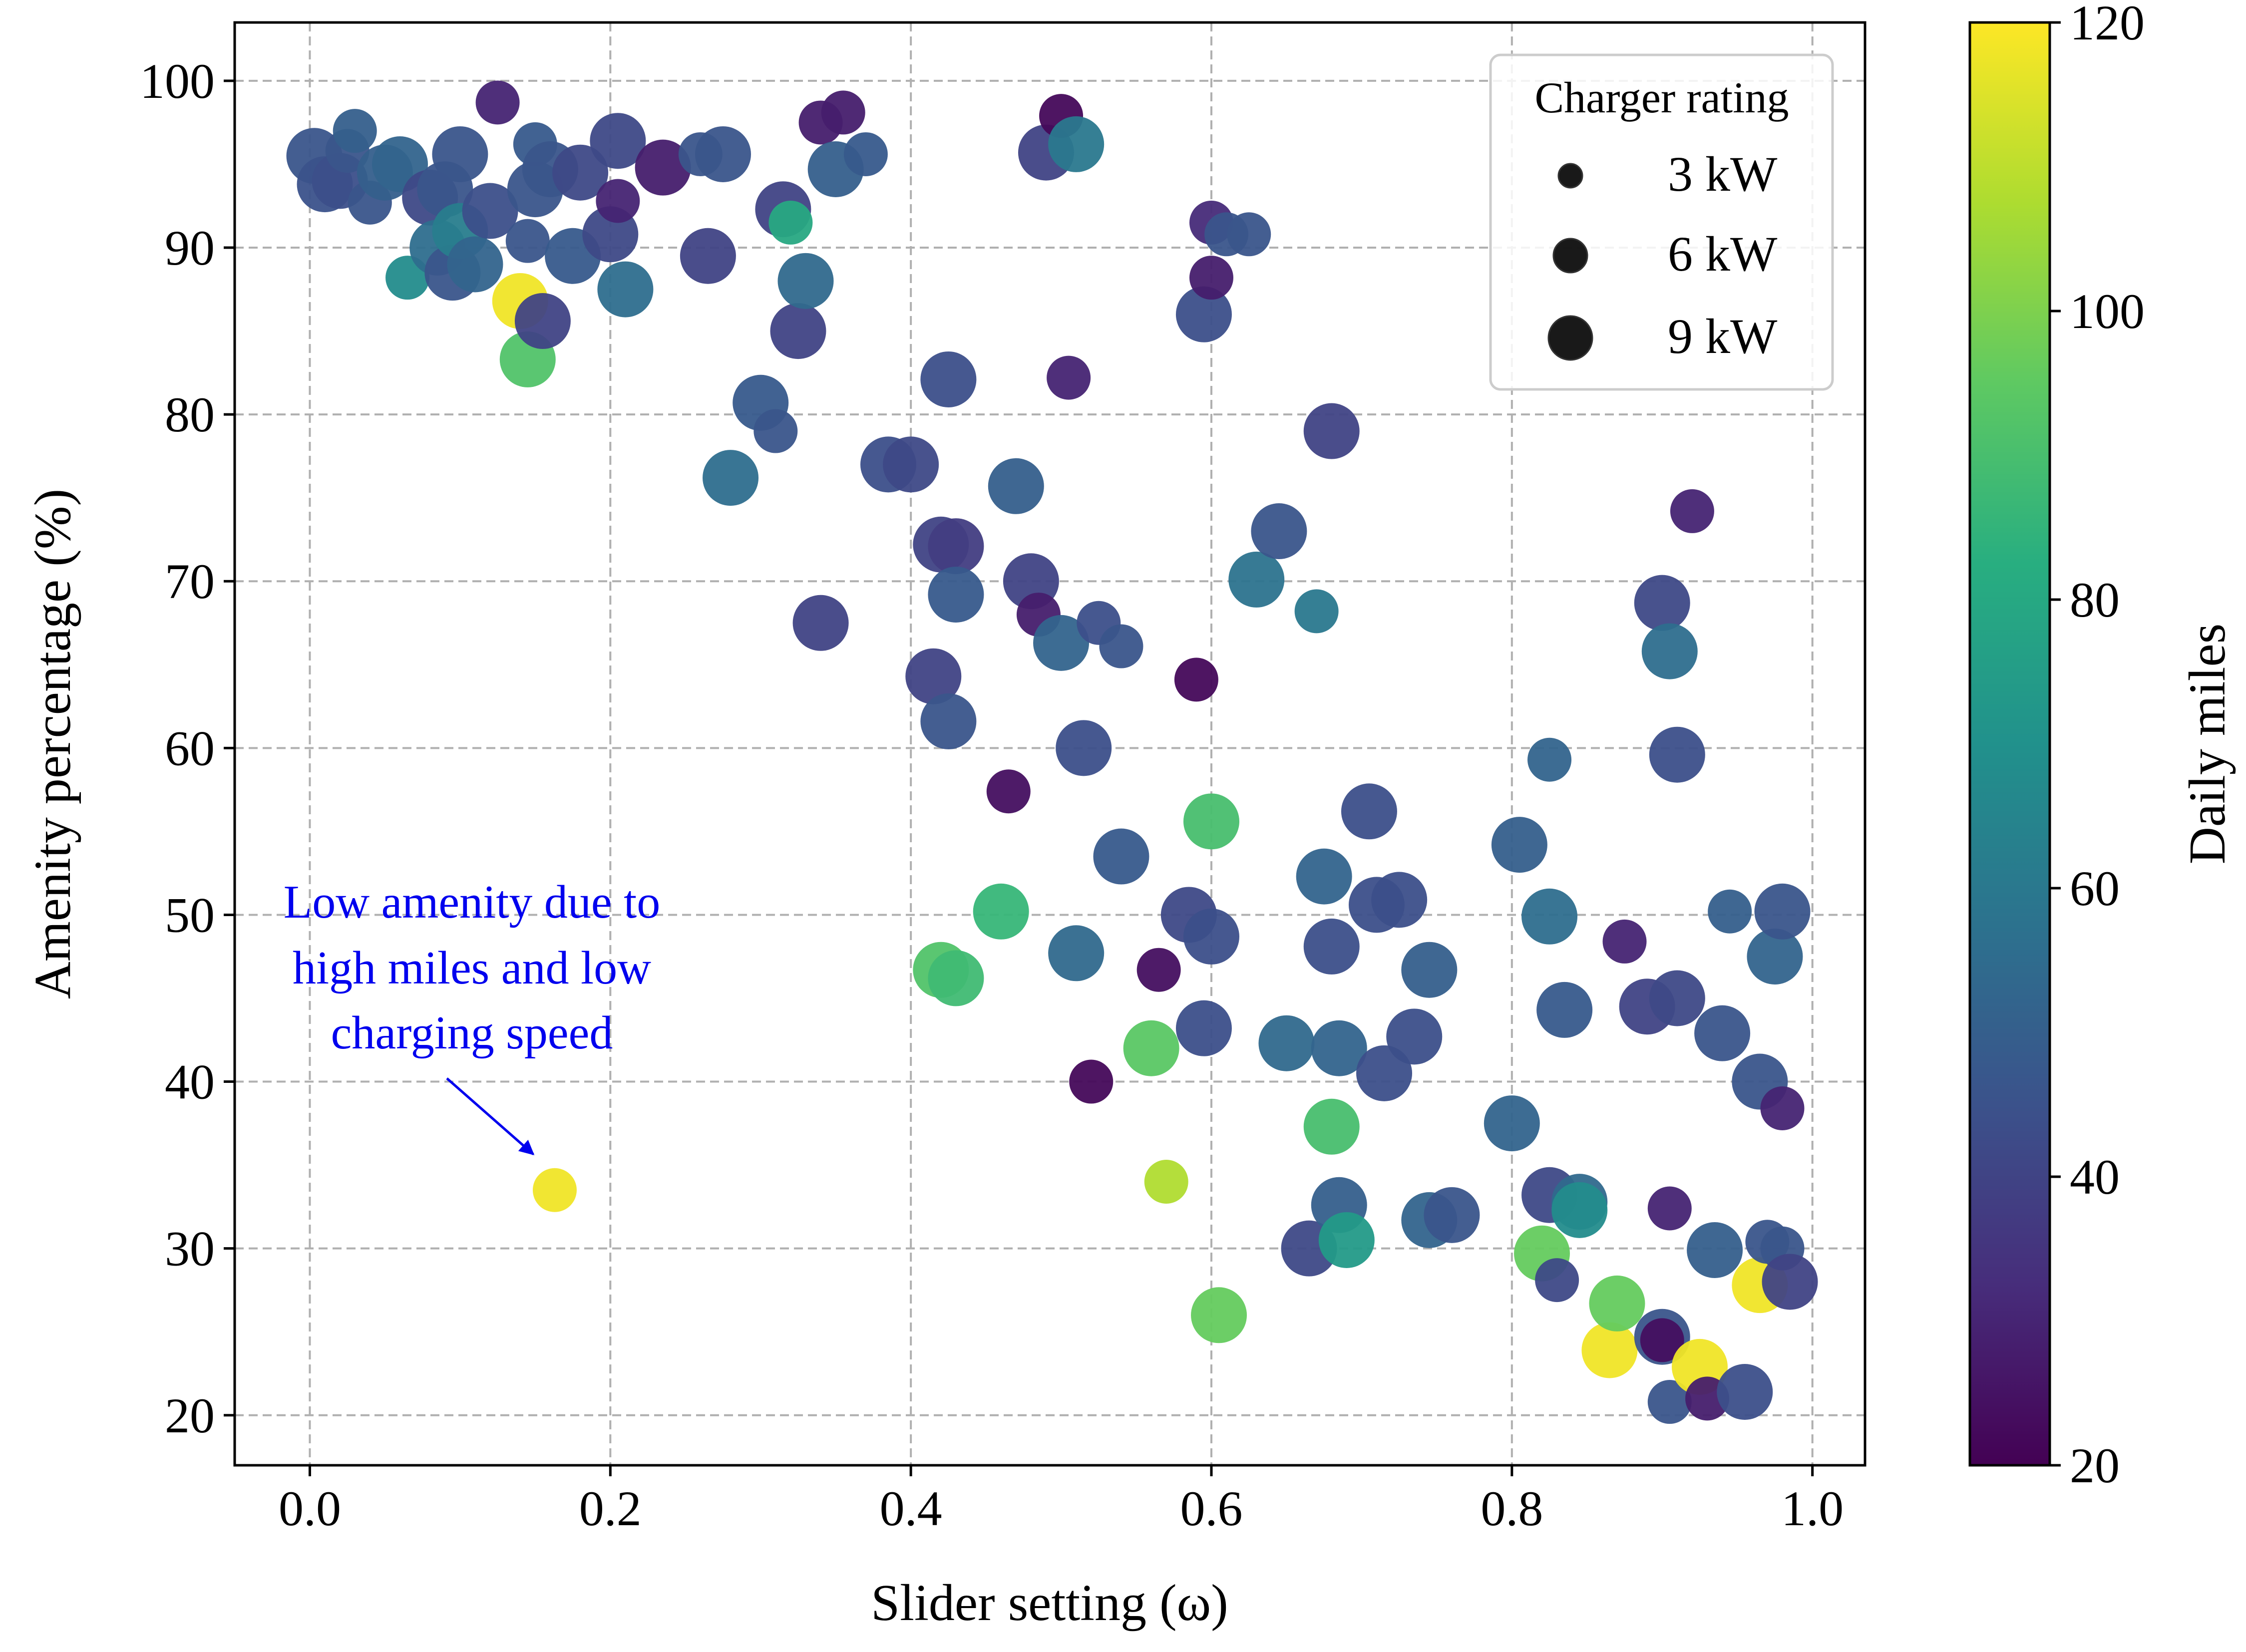  I want to click on legend-label-9kw: 9 kW, so click(1723, 336).